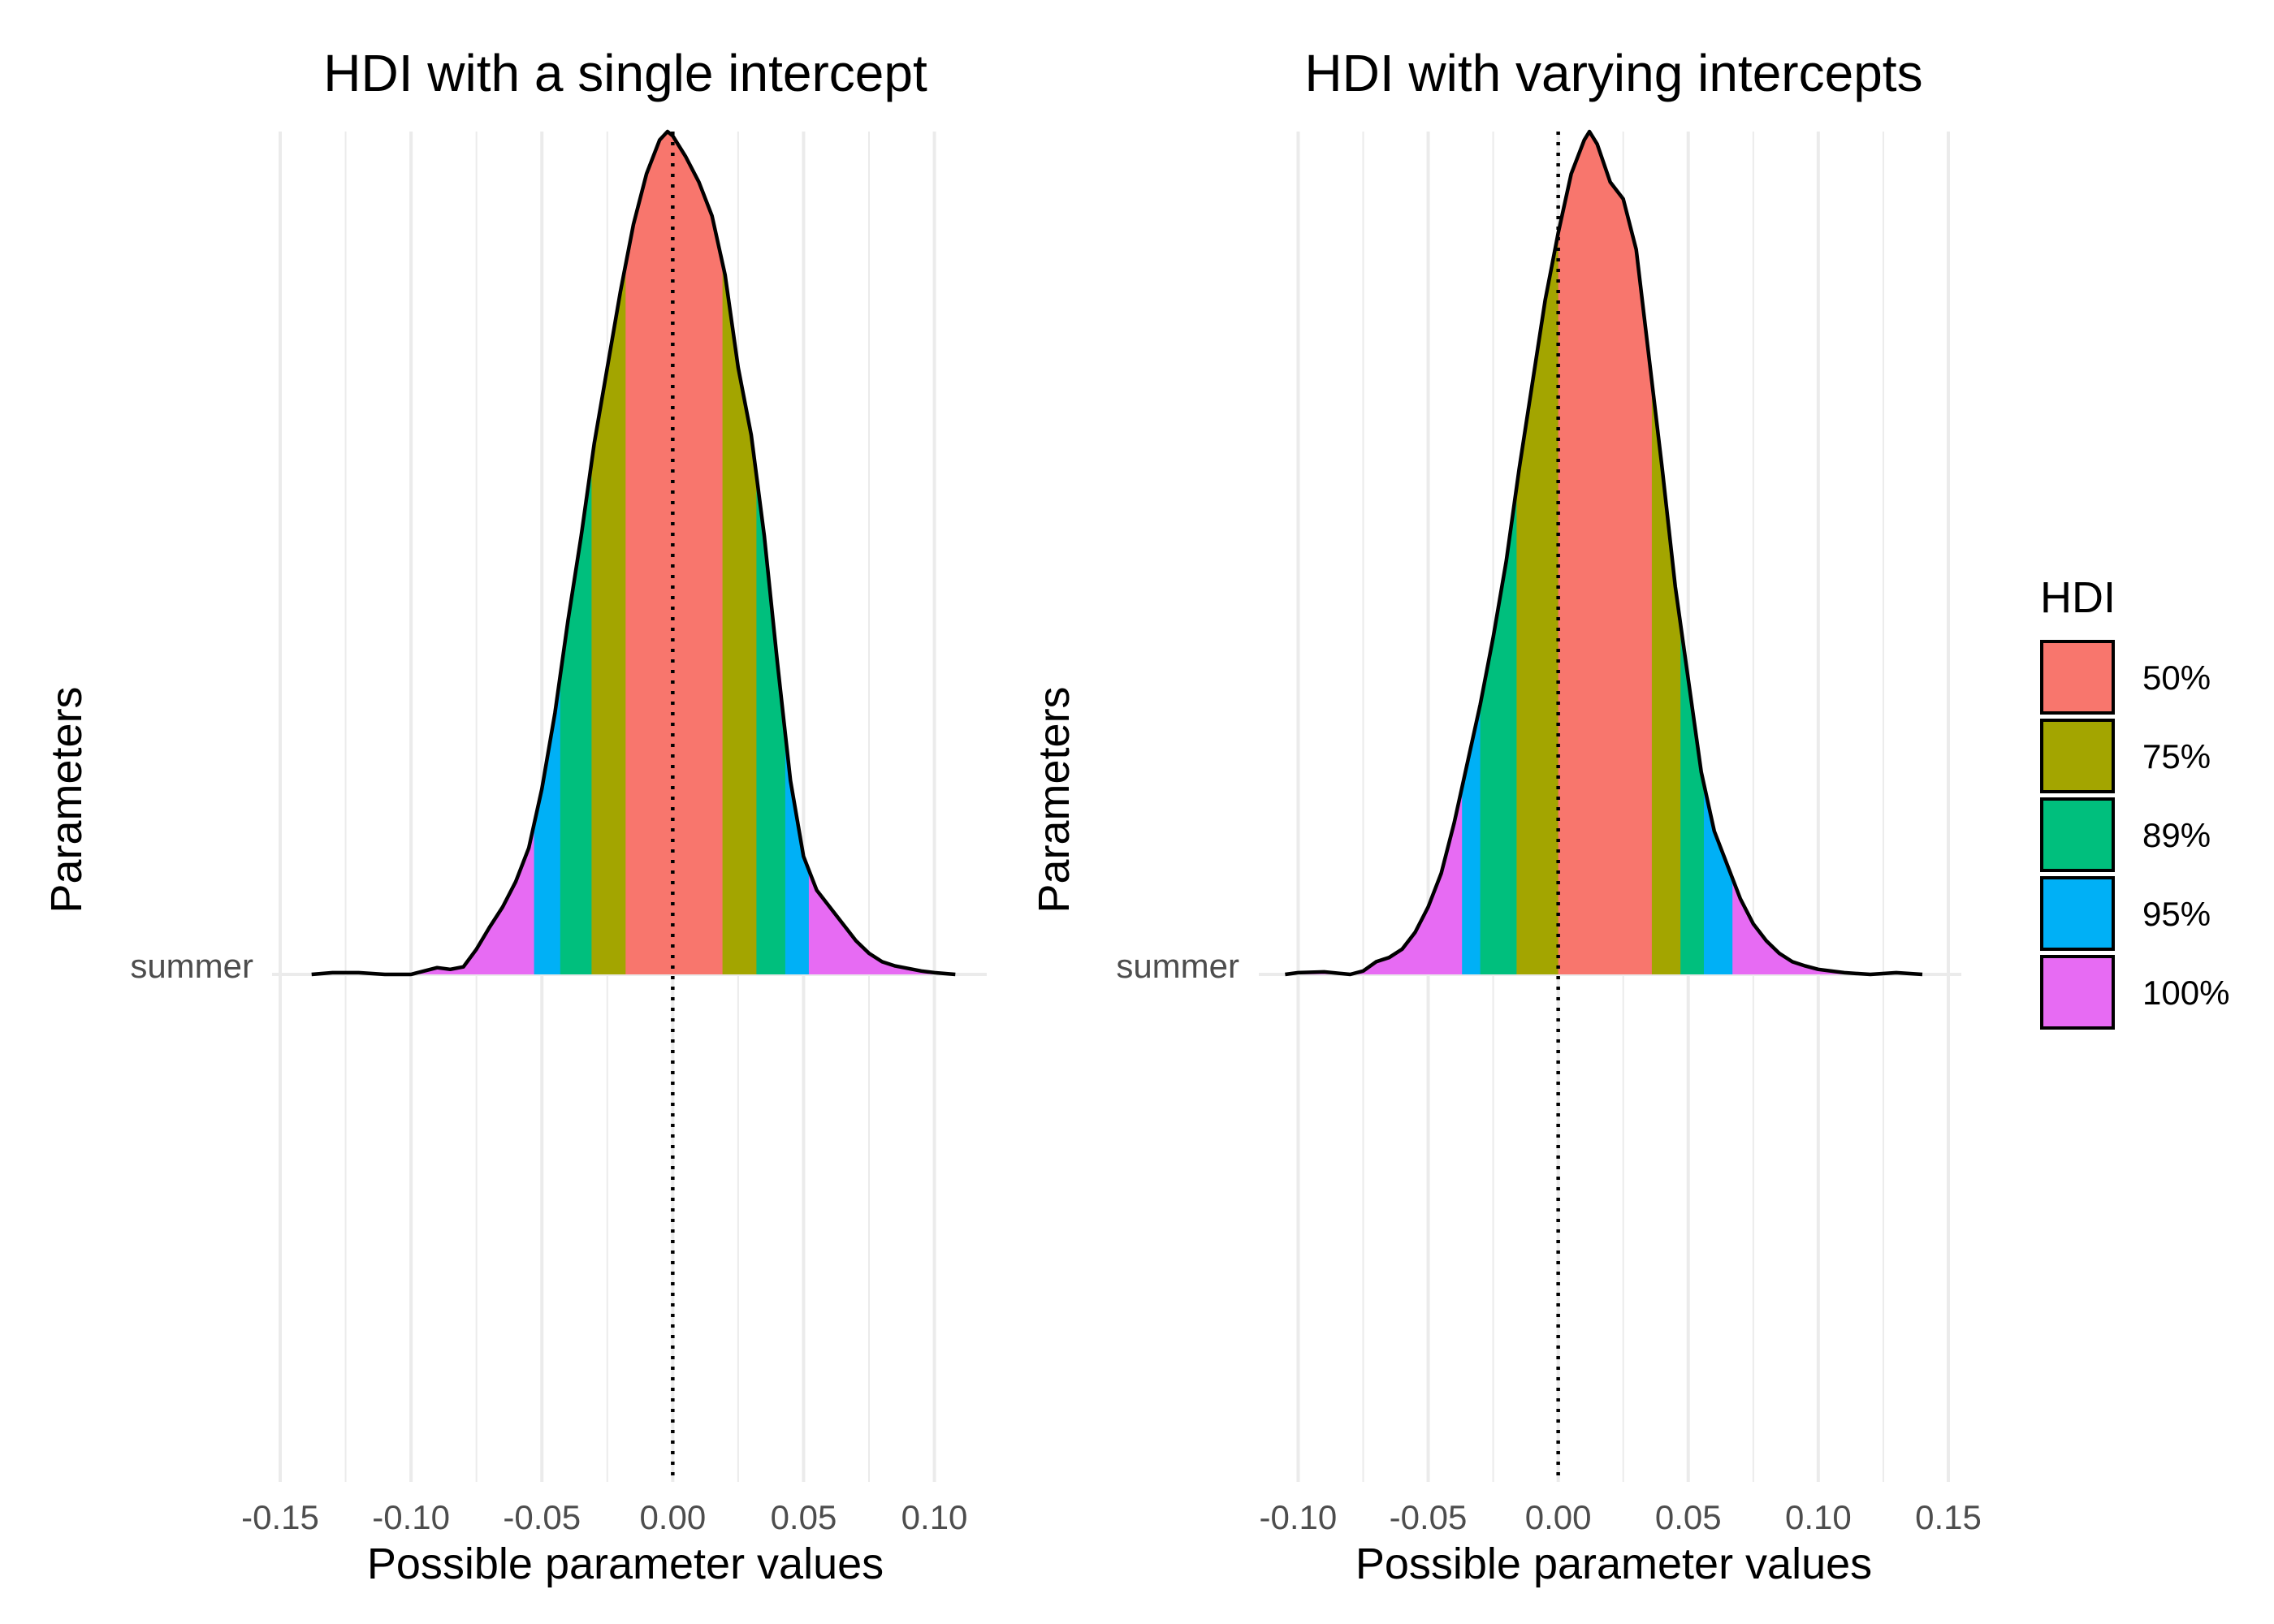 The image size is (2274, 1624). Describe the element at coordinates (1613, 1564) in the screenshot. I see `panel-right-x-axis-title: Possible parameter values` at that location.